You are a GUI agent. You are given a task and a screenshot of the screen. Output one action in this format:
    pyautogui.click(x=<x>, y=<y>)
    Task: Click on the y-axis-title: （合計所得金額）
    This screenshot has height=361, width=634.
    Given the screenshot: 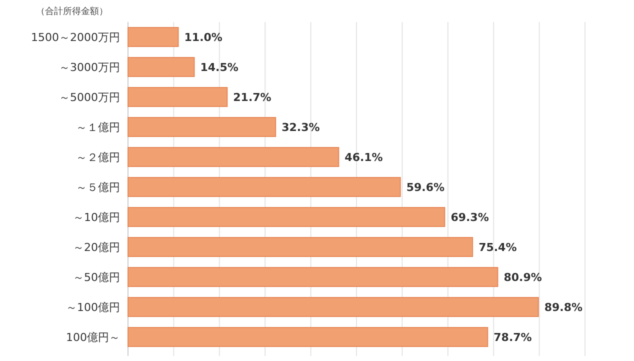 What is the action you would take?
    pyautogui.click(x=72, y=11)
    